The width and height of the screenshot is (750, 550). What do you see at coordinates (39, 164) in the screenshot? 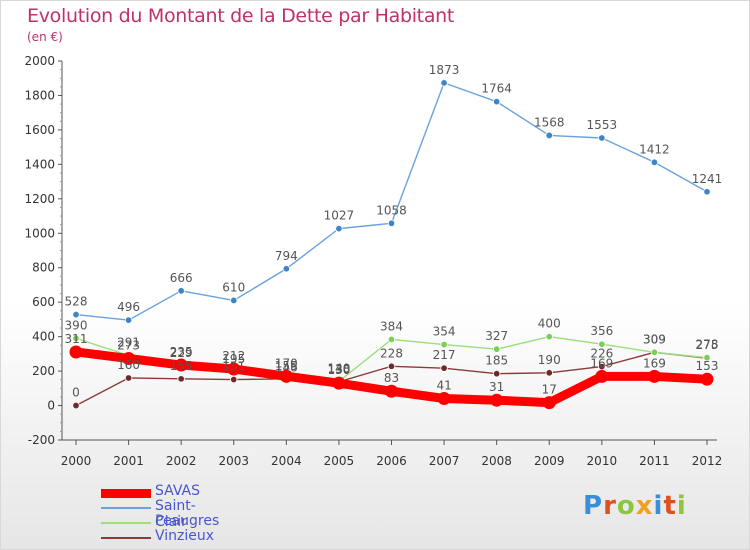
I see `y-tick-label: 1400` at bounding box center [39, 164].